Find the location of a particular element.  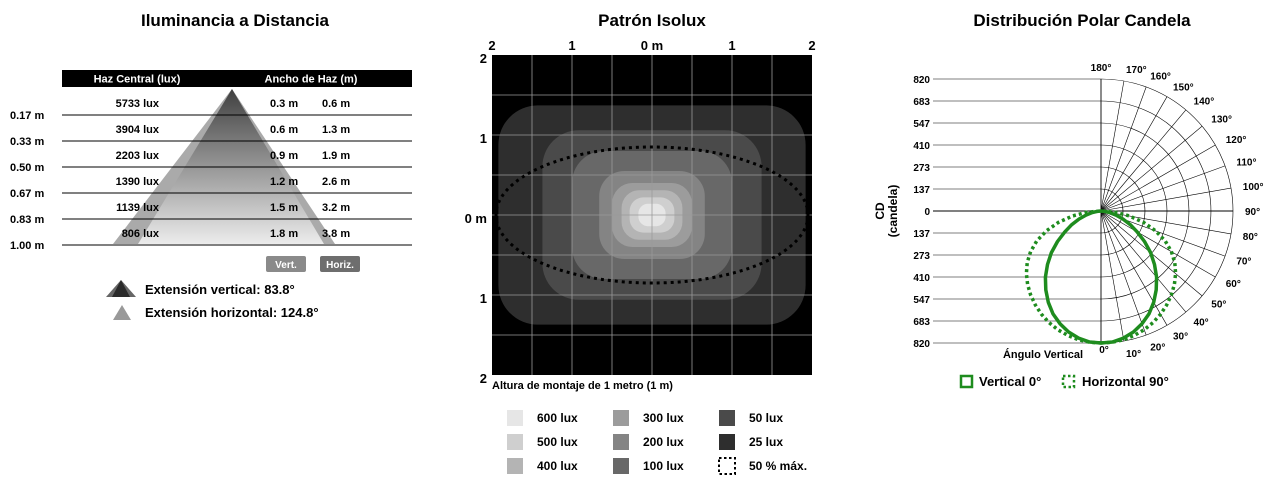

left-tick-label: 0 m is located at coordinates (476, 218).